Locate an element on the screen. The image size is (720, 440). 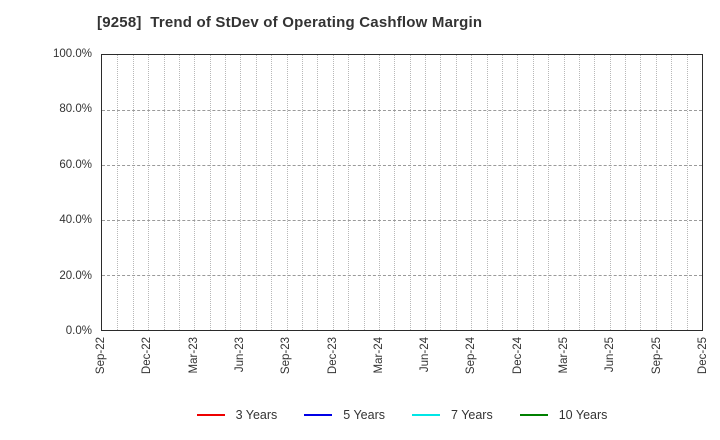
legend-item-5-years: 5 Years is located at coordinates (344, 415).